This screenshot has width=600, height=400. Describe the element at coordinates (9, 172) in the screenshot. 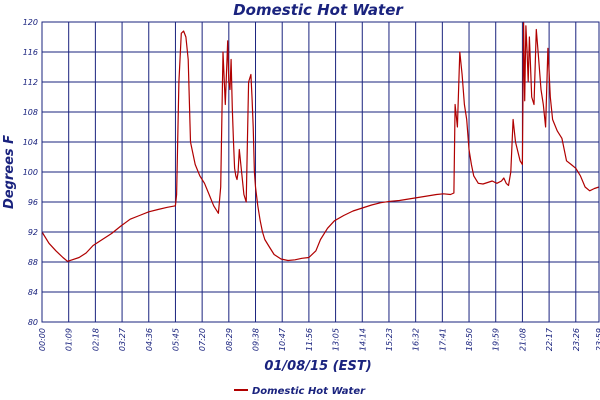

I see `y-axis-label: Degrees F` at that location.